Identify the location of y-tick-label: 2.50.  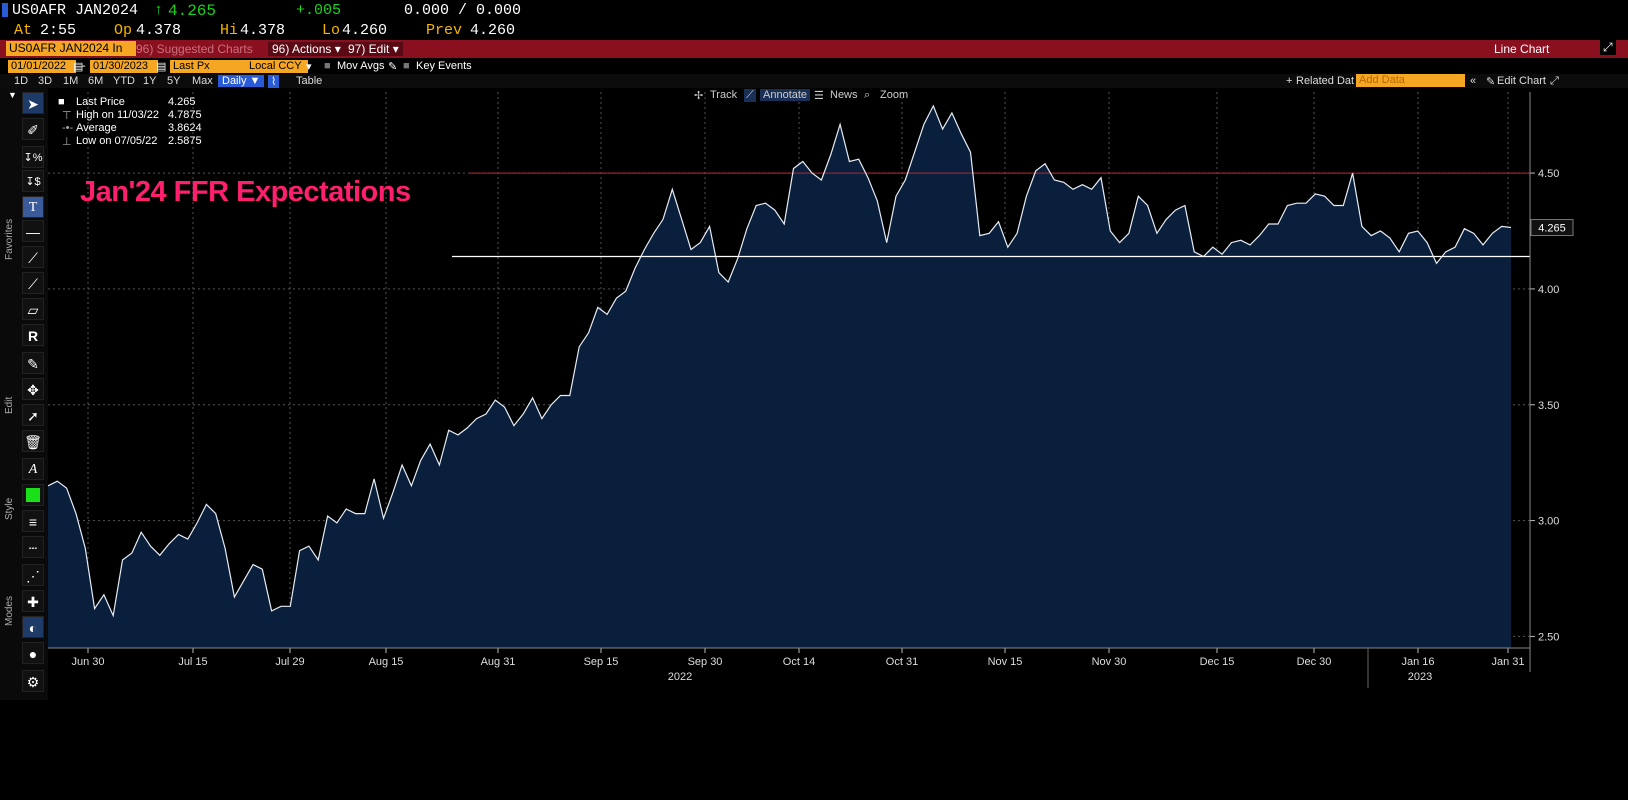
(1548, 637).